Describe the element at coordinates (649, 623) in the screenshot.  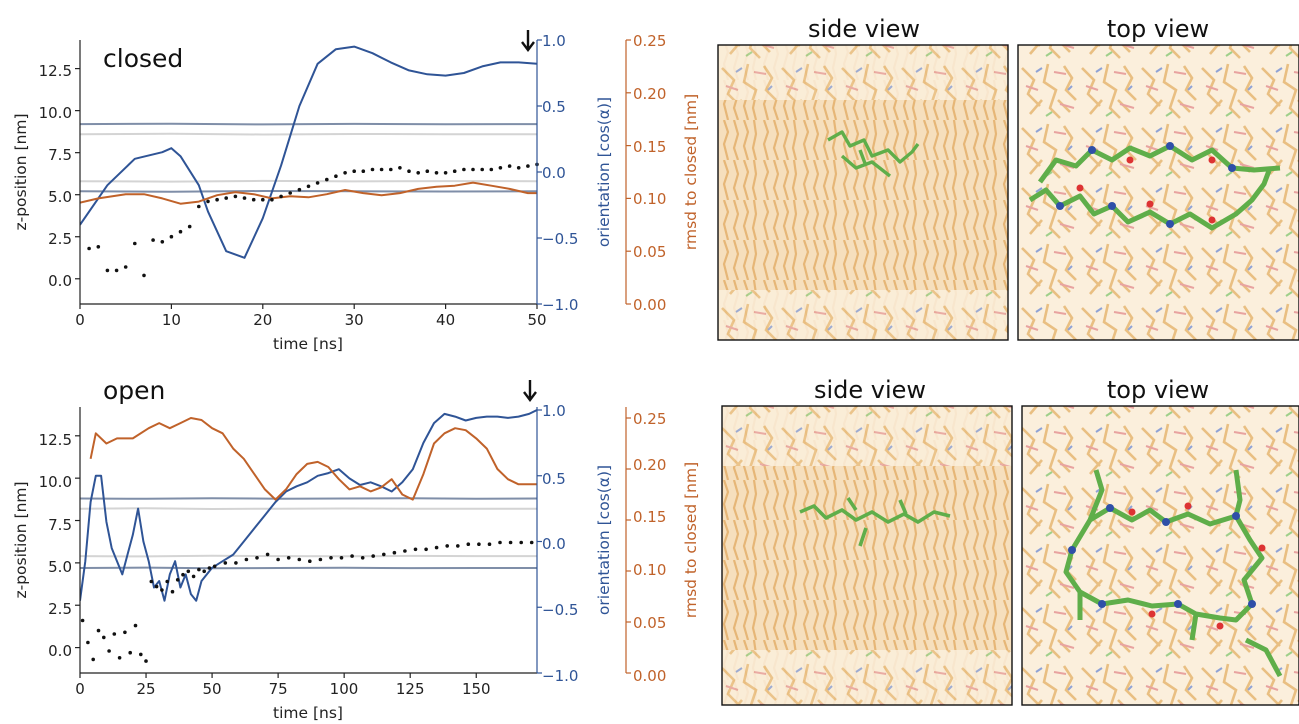
I see `rmsd-tick-label: 0.05` at that location.